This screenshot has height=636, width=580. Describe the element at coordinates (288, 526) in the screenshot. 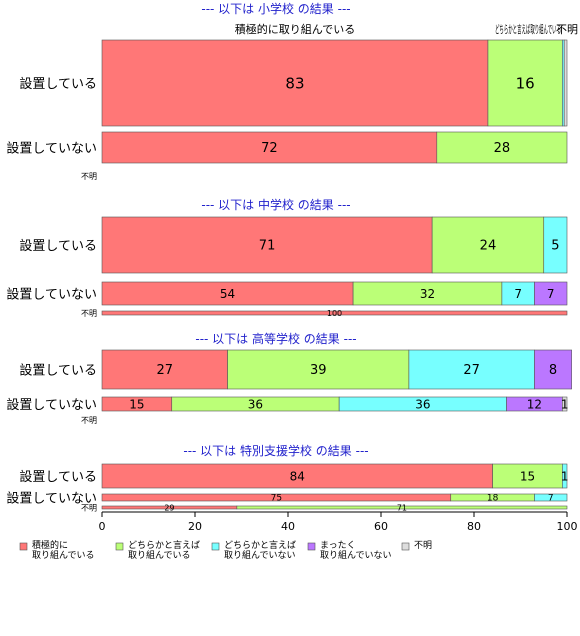

I see `x-tick-label: 40` at that location.